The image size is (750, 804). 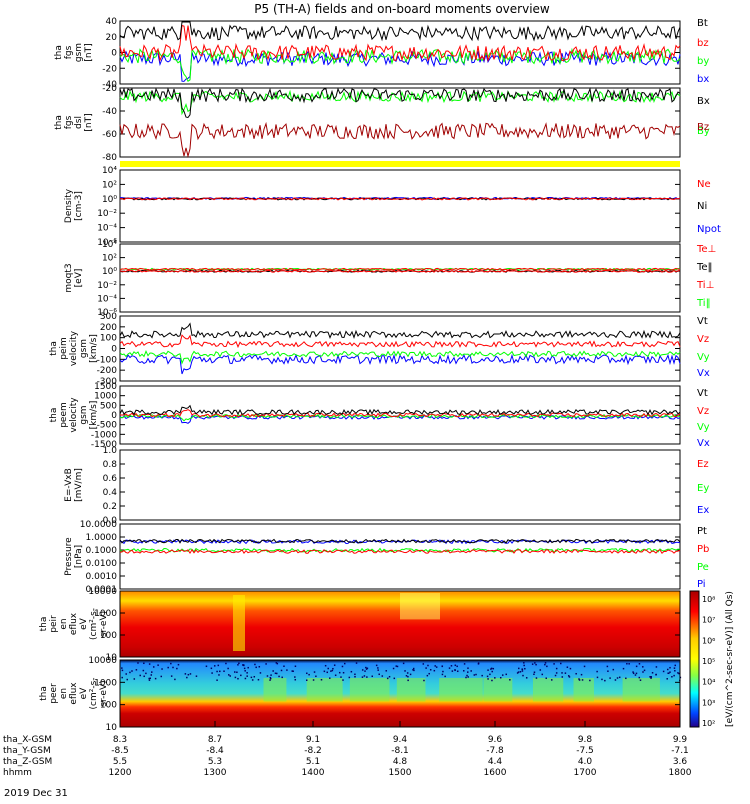 I want to click on x-tick-label: 3.6, so click(x=680, y=762).